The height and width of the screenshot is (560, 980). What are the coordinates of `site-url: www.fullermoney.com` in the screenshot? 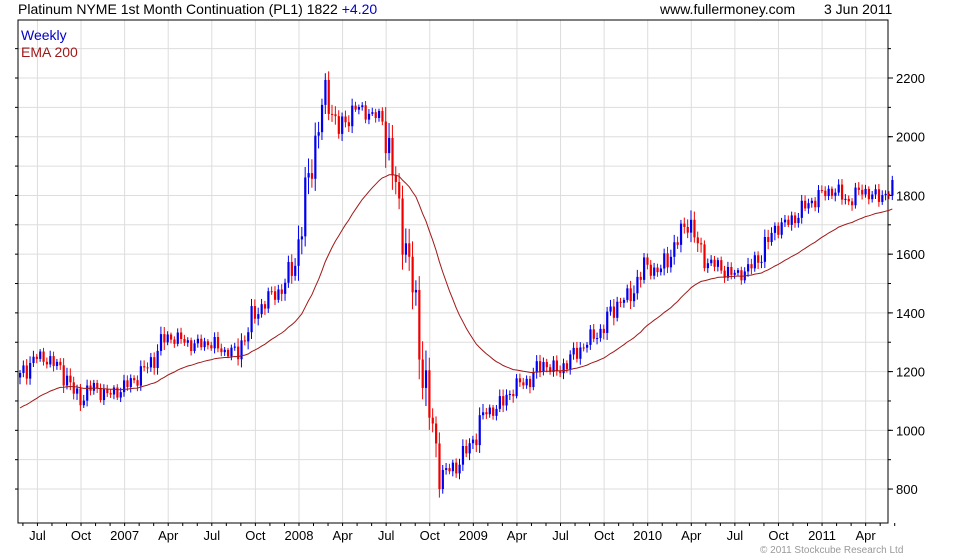 It's located at (728, 9).